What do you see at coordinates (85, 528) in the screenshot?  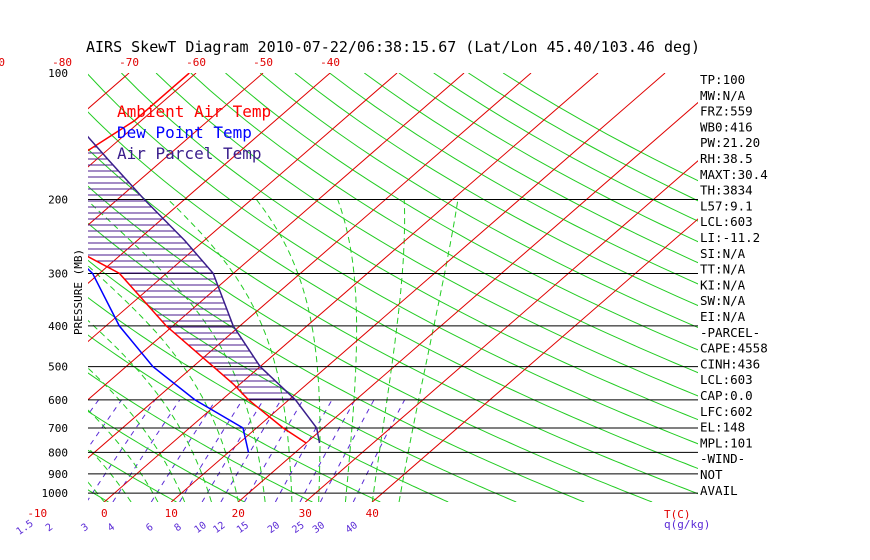 I see `mixing-ratio-tick-label: 3` at bounding box center [85, 528].